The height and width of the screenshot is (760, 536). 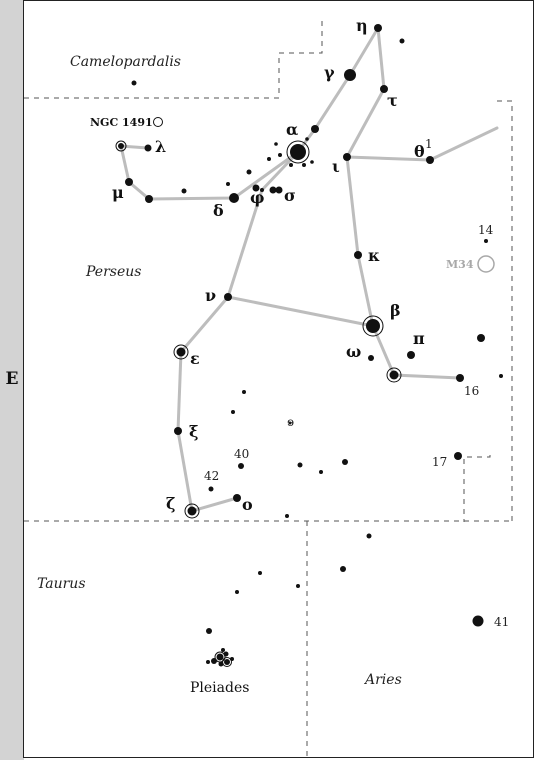 I want to click on label-star-41: 41, so click(x=501, y=622).